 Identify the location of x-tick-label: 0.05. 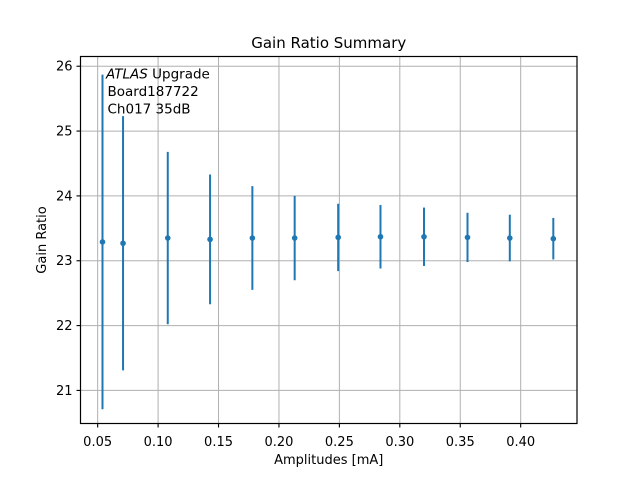
(97, 442).